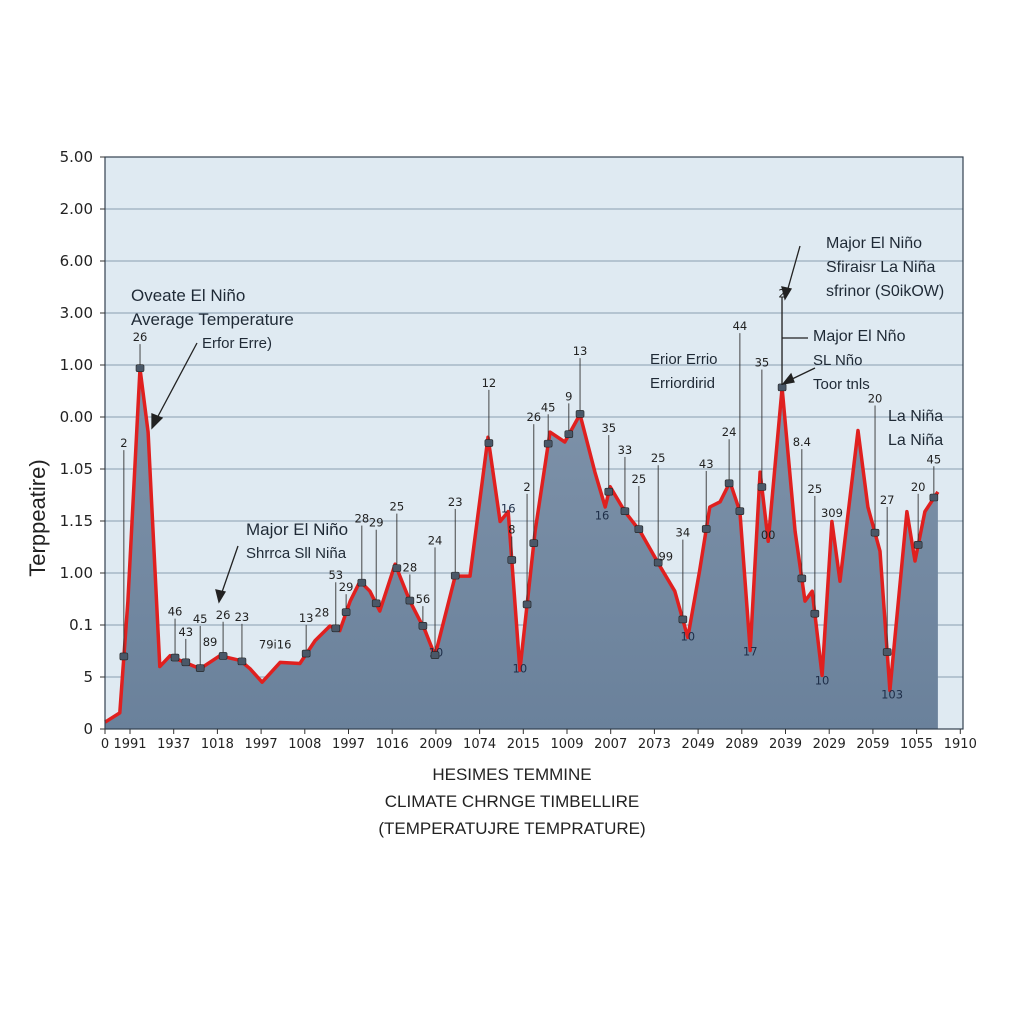 This screenshot has height=1024, width=1024. I want to click on data-label: 16, so click(508, 509).